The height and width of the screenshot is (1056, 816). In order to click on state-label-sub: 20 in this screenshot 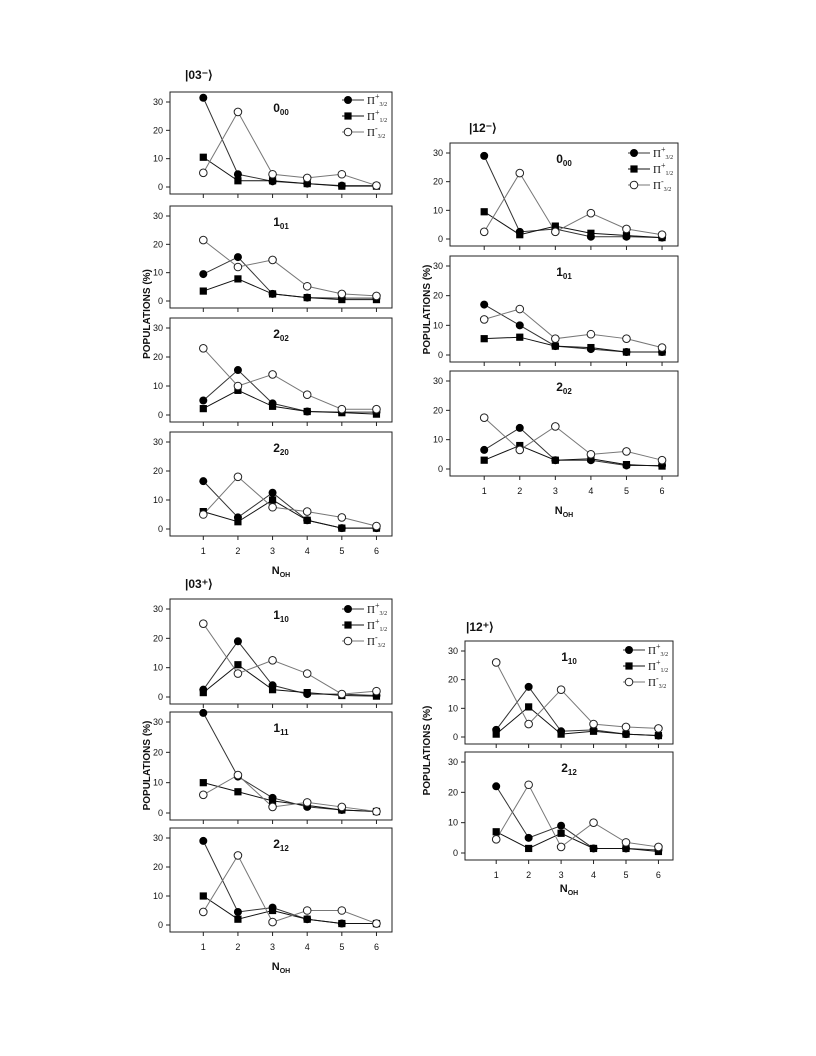, I will do `click(284, 452)`.